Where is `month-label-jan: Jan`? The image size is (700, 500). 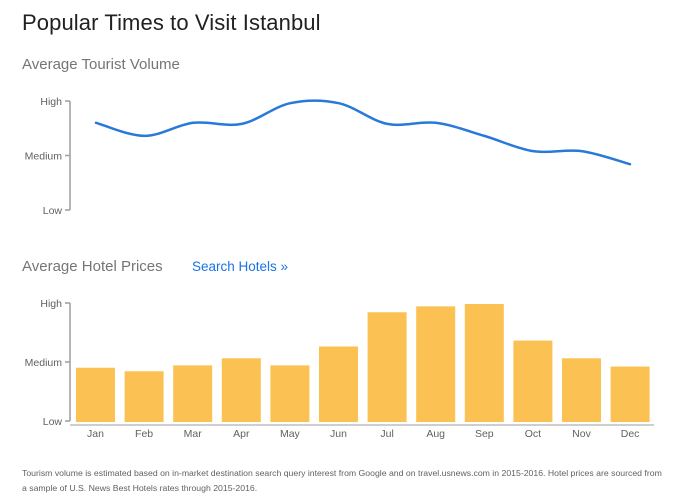
month-label-jan: Jan is located at coordinates (95, 434).